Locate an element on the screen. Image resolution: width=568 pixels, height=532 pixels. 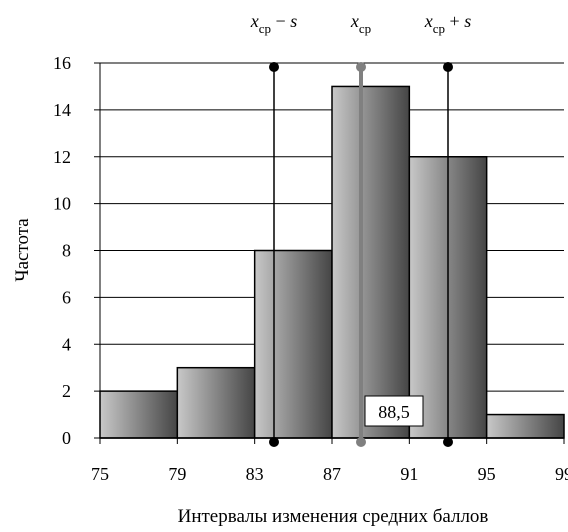
x-tick-label: 87 is located at coordinates (332, 474).